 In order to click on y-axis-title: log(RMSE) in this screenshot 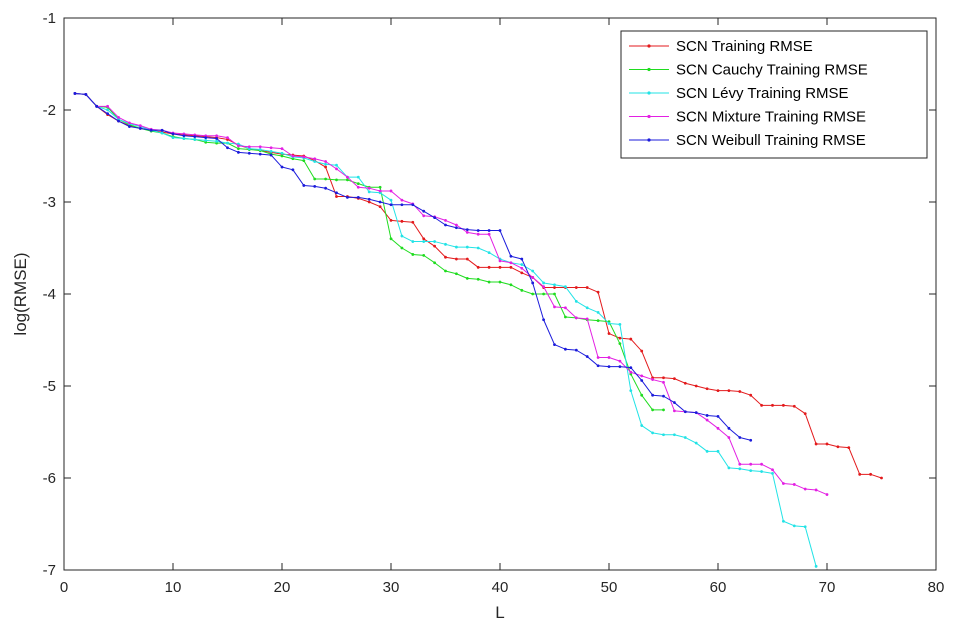, I will do `click(20, 293)`.